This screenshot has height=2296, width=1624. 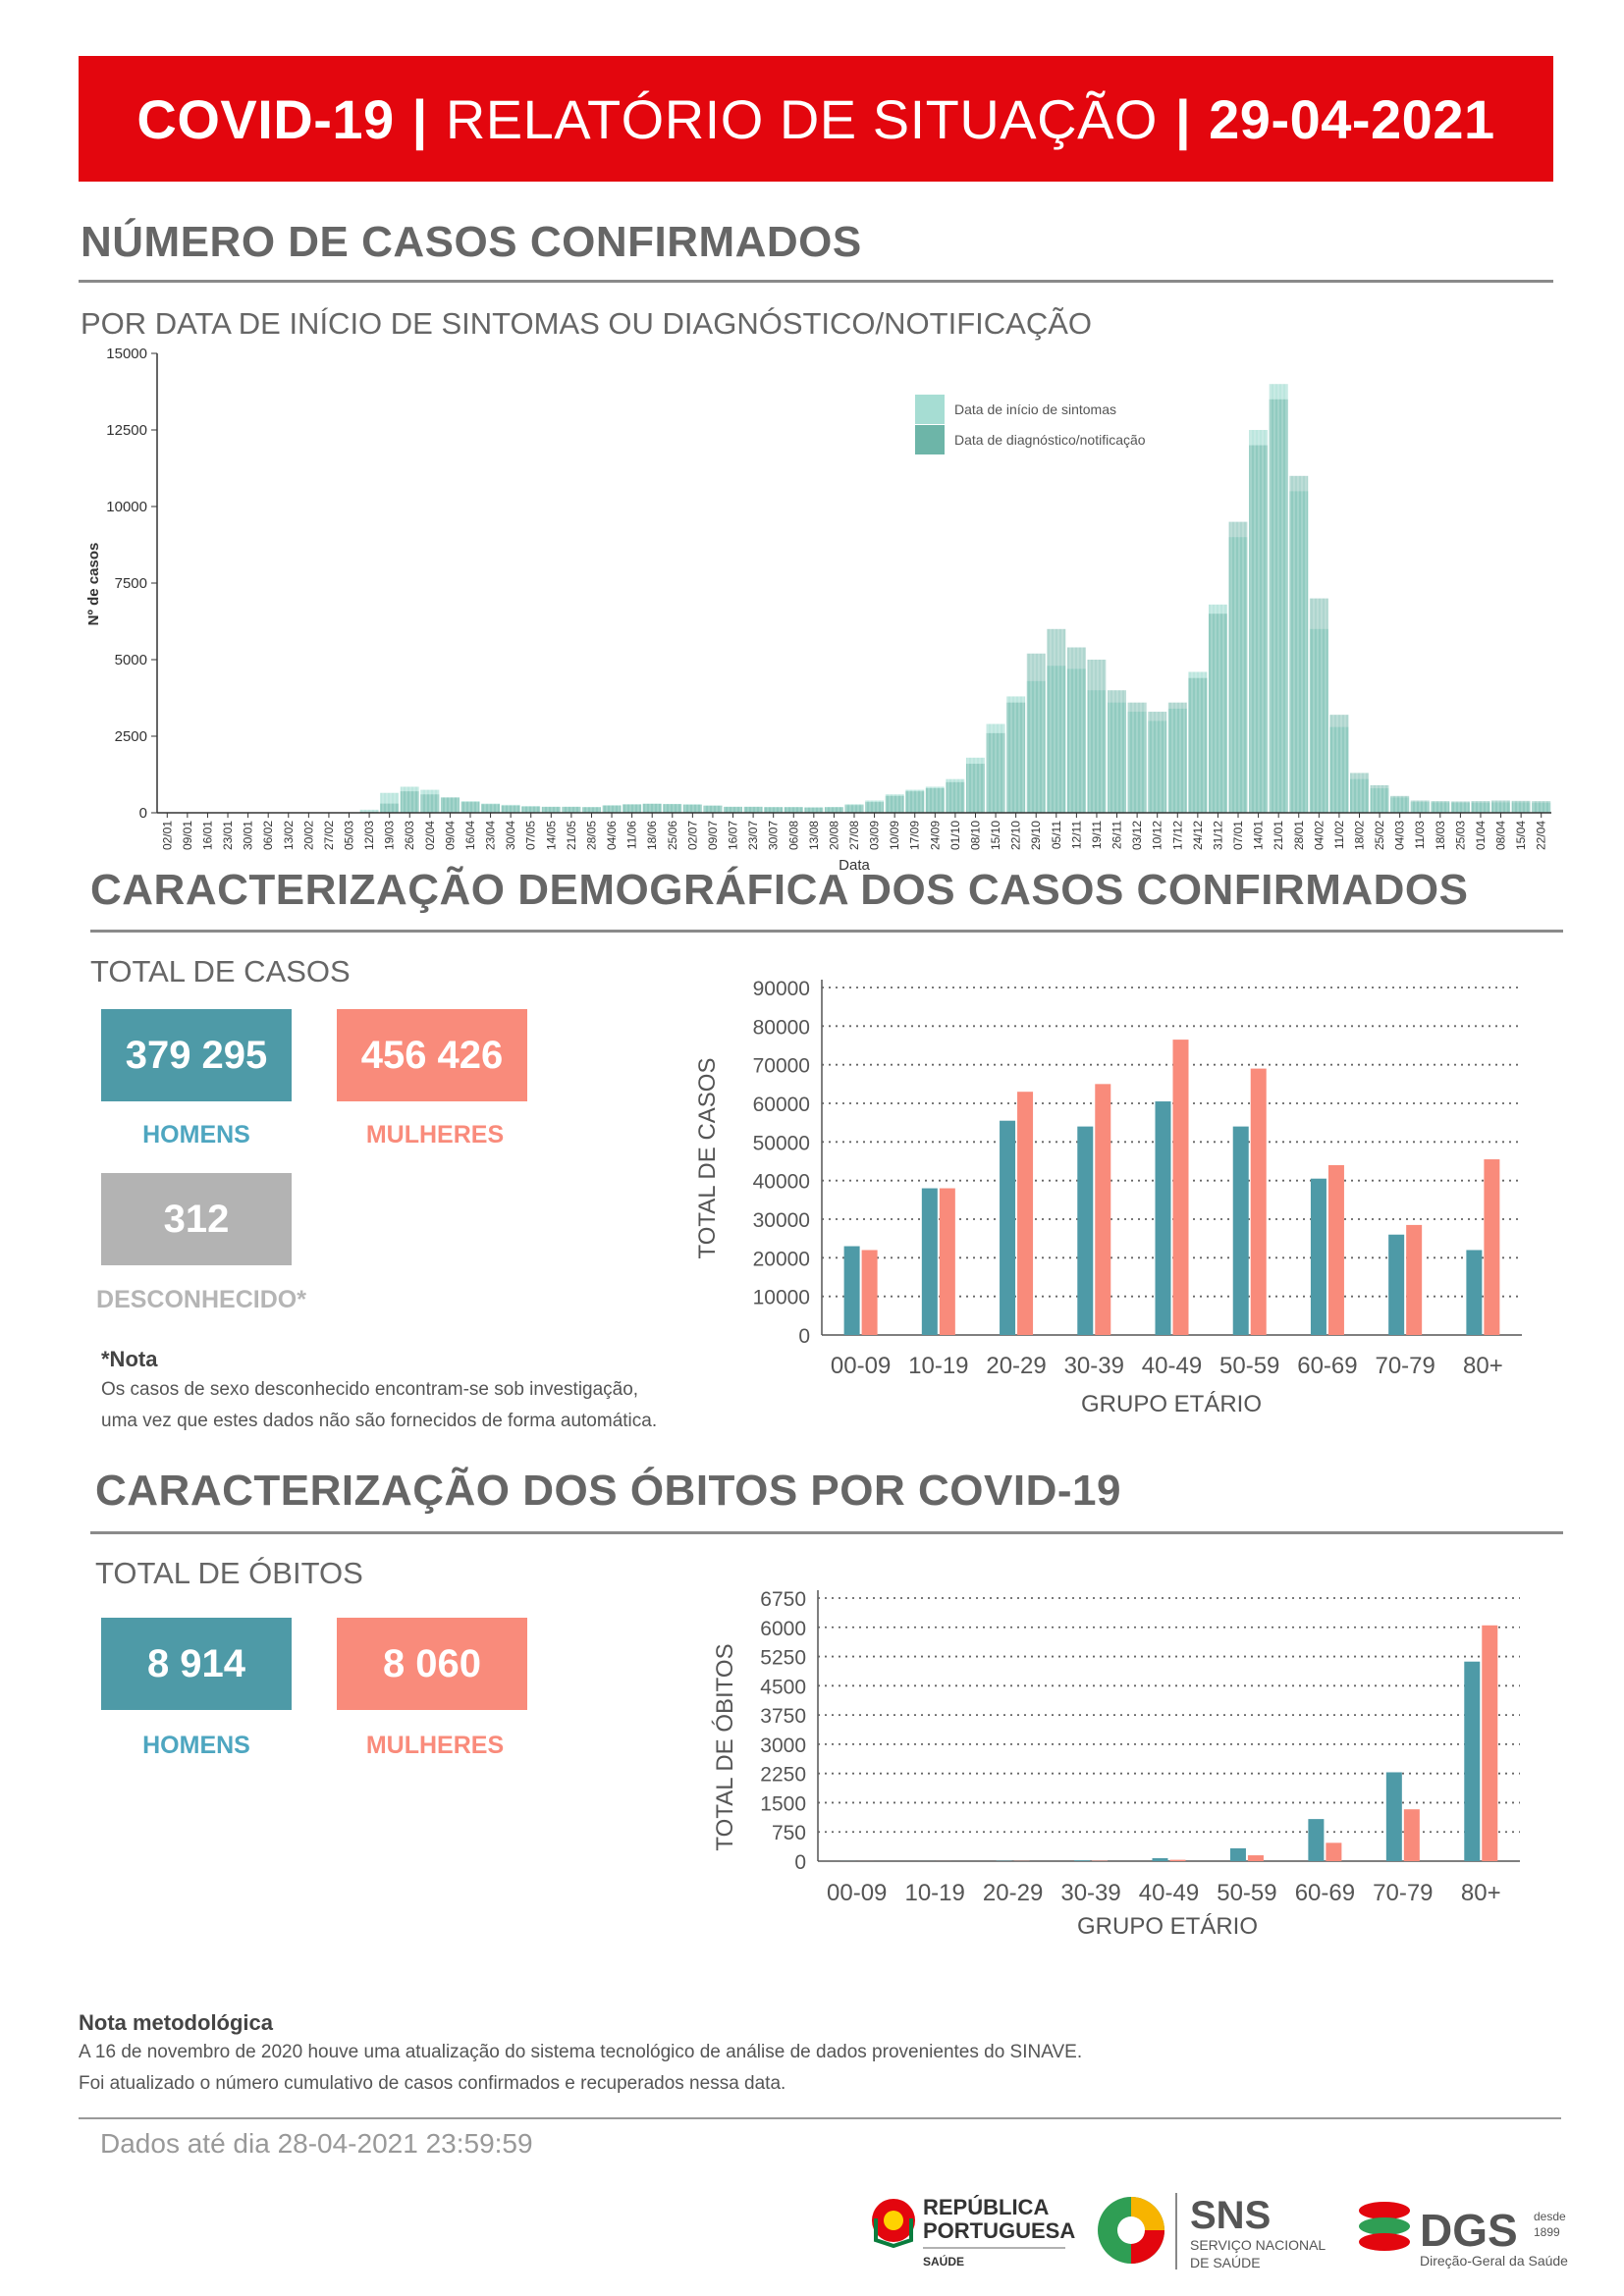 I want to click on daily-cases-xtick-33: 20/08, so click(x=833, y=836).